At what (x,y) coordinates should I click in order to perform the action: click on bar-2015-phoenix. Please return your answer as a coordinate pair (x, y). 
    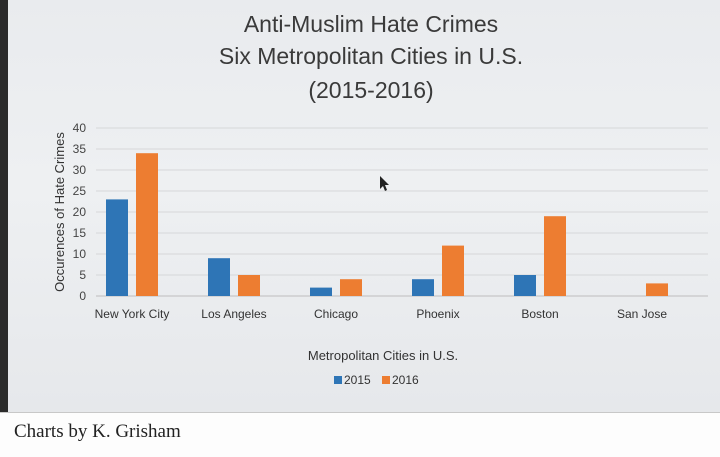
    Looking at the image, I should click on (423, 287).